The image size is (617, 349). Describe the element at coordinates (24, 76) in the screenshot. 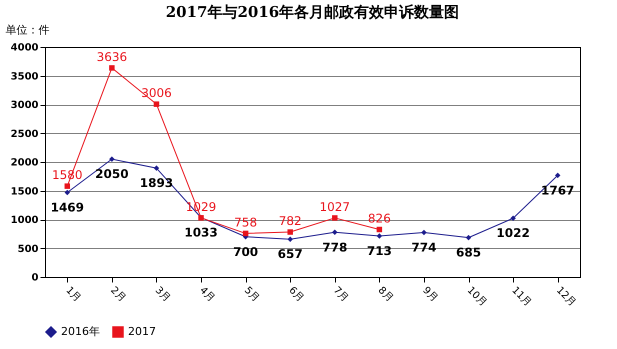

I see `y-tick-label: 3500` at that location.